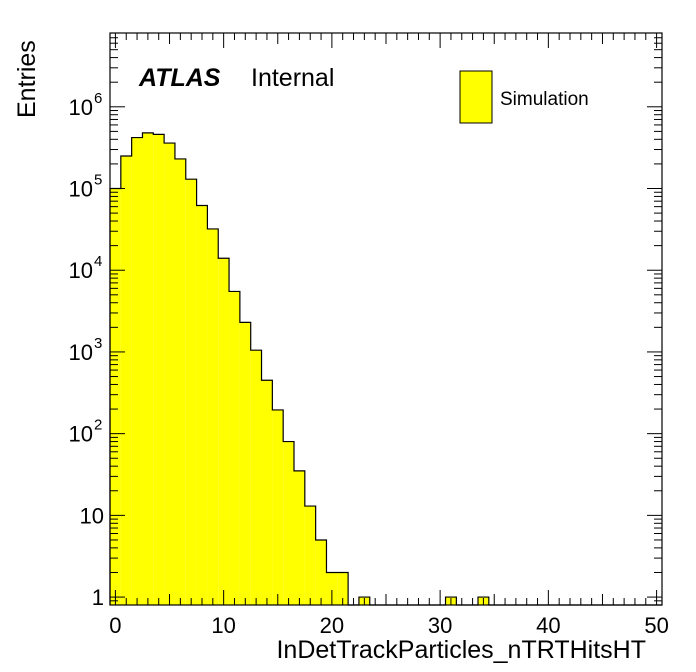 This screenshot has height=672, width=696. Describe the element at coordinates (98, 425) in the screenshot. I see `svg-text: 2` at that location.